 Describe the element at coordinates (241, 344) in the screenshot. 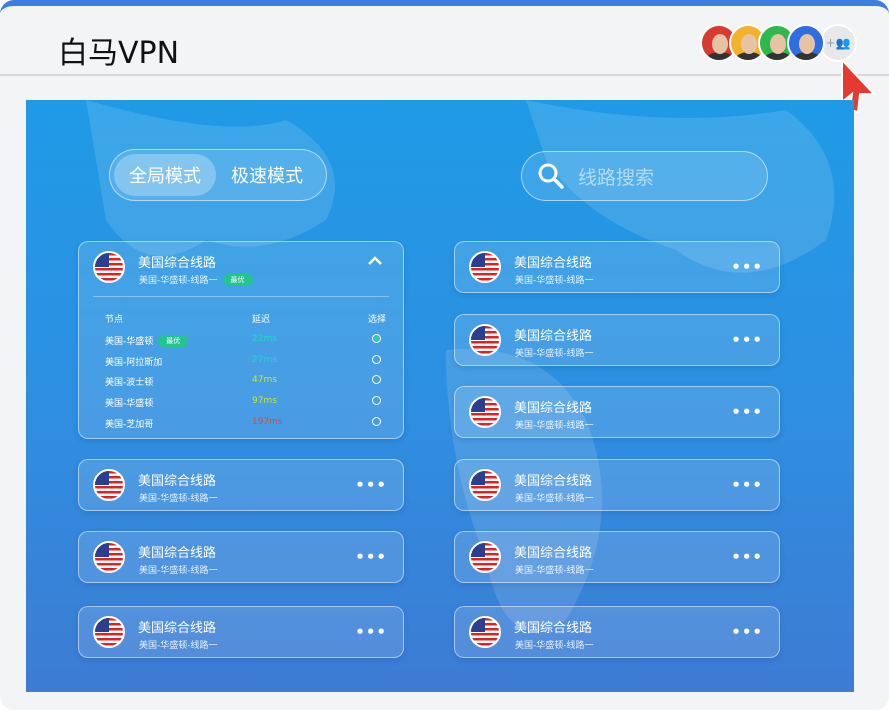

I see `node-row: 美国-华盛顿 最优 22ms` at that location.